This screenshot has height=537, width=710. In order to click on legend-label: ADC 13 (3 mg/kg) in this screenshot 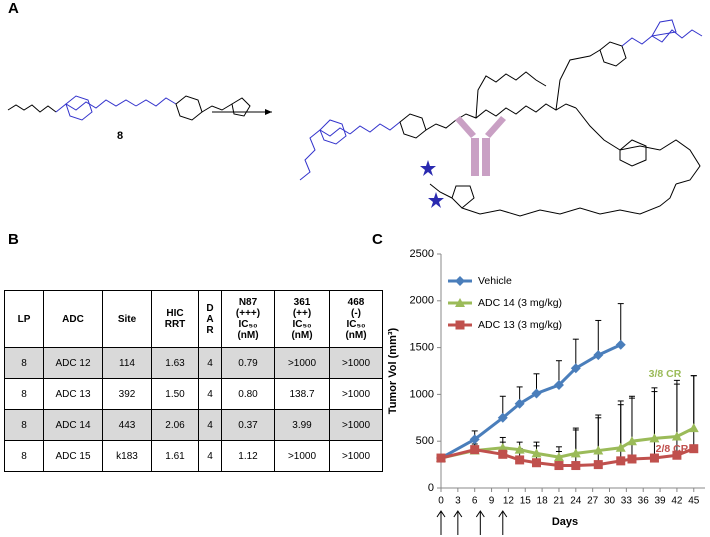, I will do `click(520, 325)`.